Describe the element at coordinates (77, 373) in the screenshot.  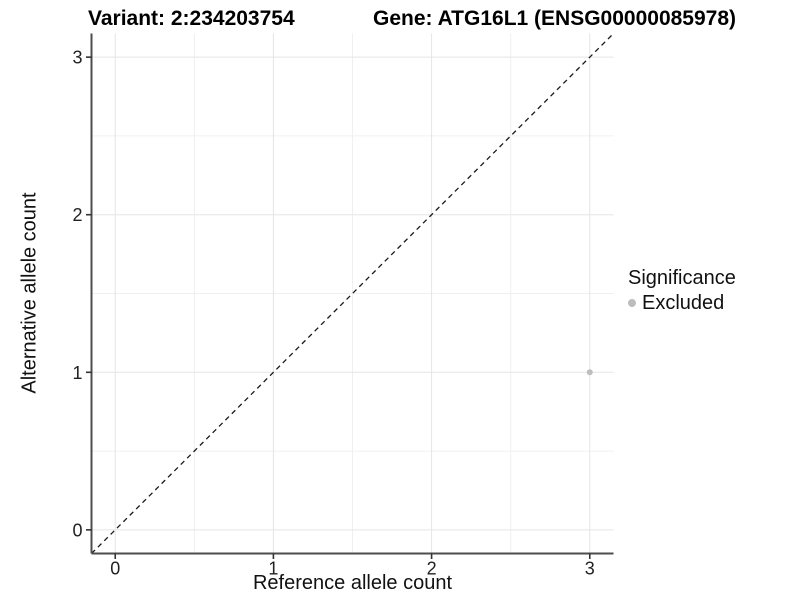
I see `y-tick-label: 1` at that location.